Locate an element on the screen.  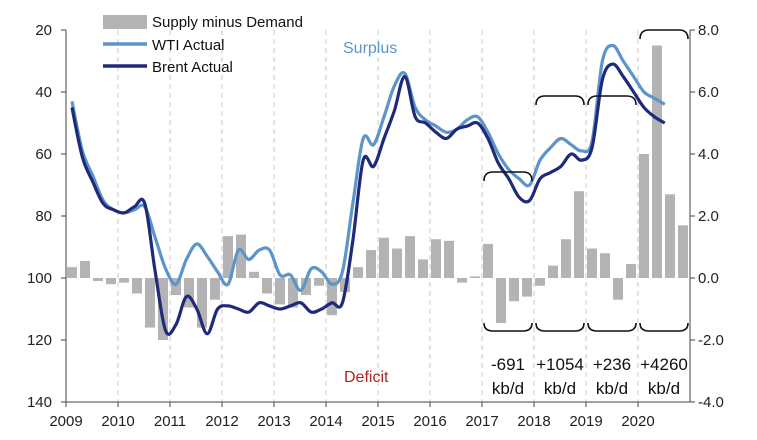
x-tick-label-7: 2016 is located at coordinates (429, 421).